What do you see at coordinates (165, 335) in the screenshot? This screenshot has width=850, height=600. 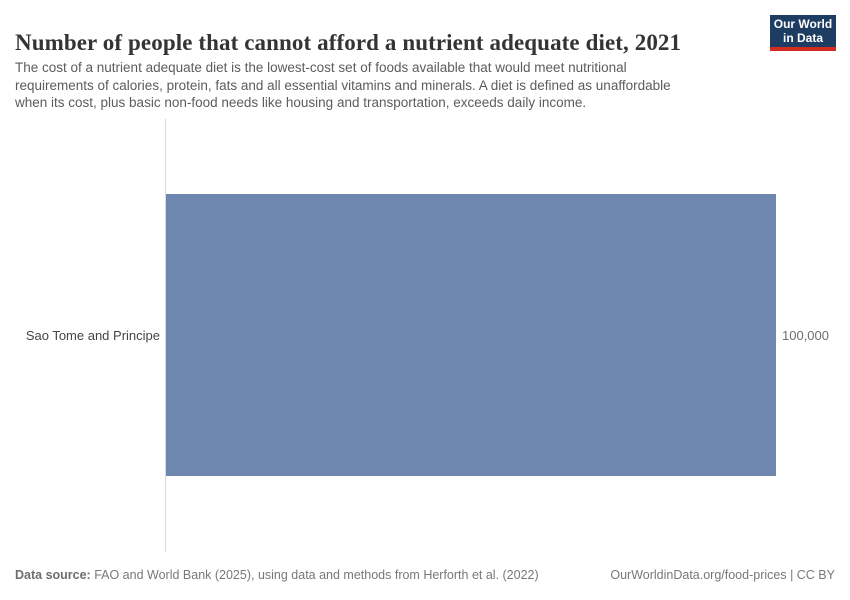 I see `y-axis-line` at bounding box center [165, 335].